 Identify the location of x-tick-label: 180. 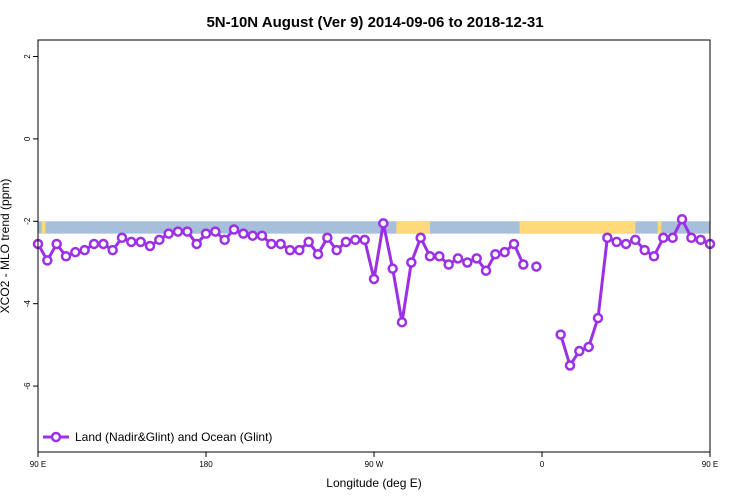
(206, 464).